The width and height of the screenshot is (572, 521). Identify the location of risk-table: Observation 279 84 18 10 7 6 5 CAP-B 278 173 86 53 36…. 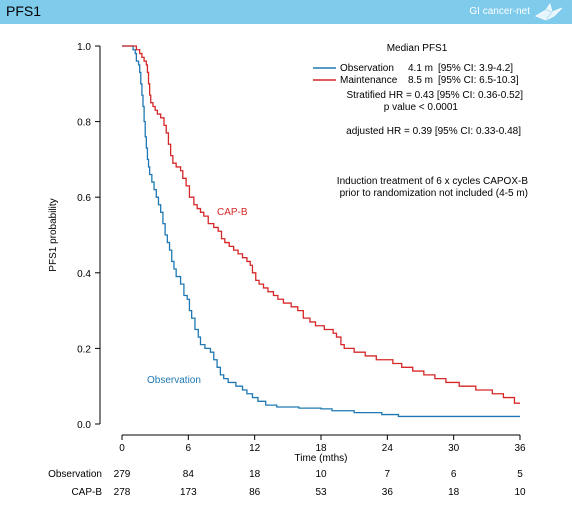
(287, 483).